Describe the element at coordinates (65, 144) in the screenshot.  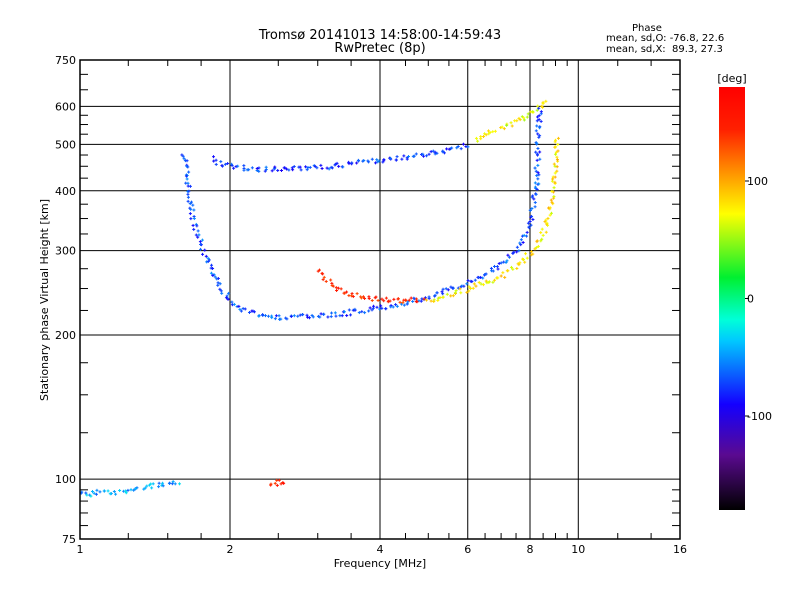
I see `y-tick-label: 500` at that location.